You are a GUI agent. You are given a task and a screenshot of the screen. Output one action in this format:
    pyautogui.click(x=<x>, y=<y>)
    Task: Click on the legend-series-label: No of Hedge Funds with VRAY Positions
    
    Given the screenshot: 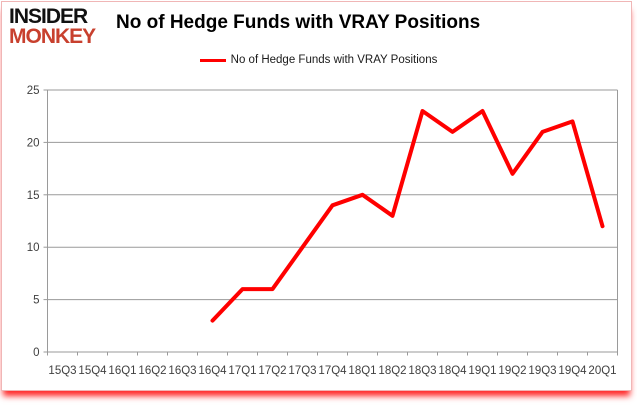 What is the action you would take?
    pyautogui.click(x=334, y=60)
    